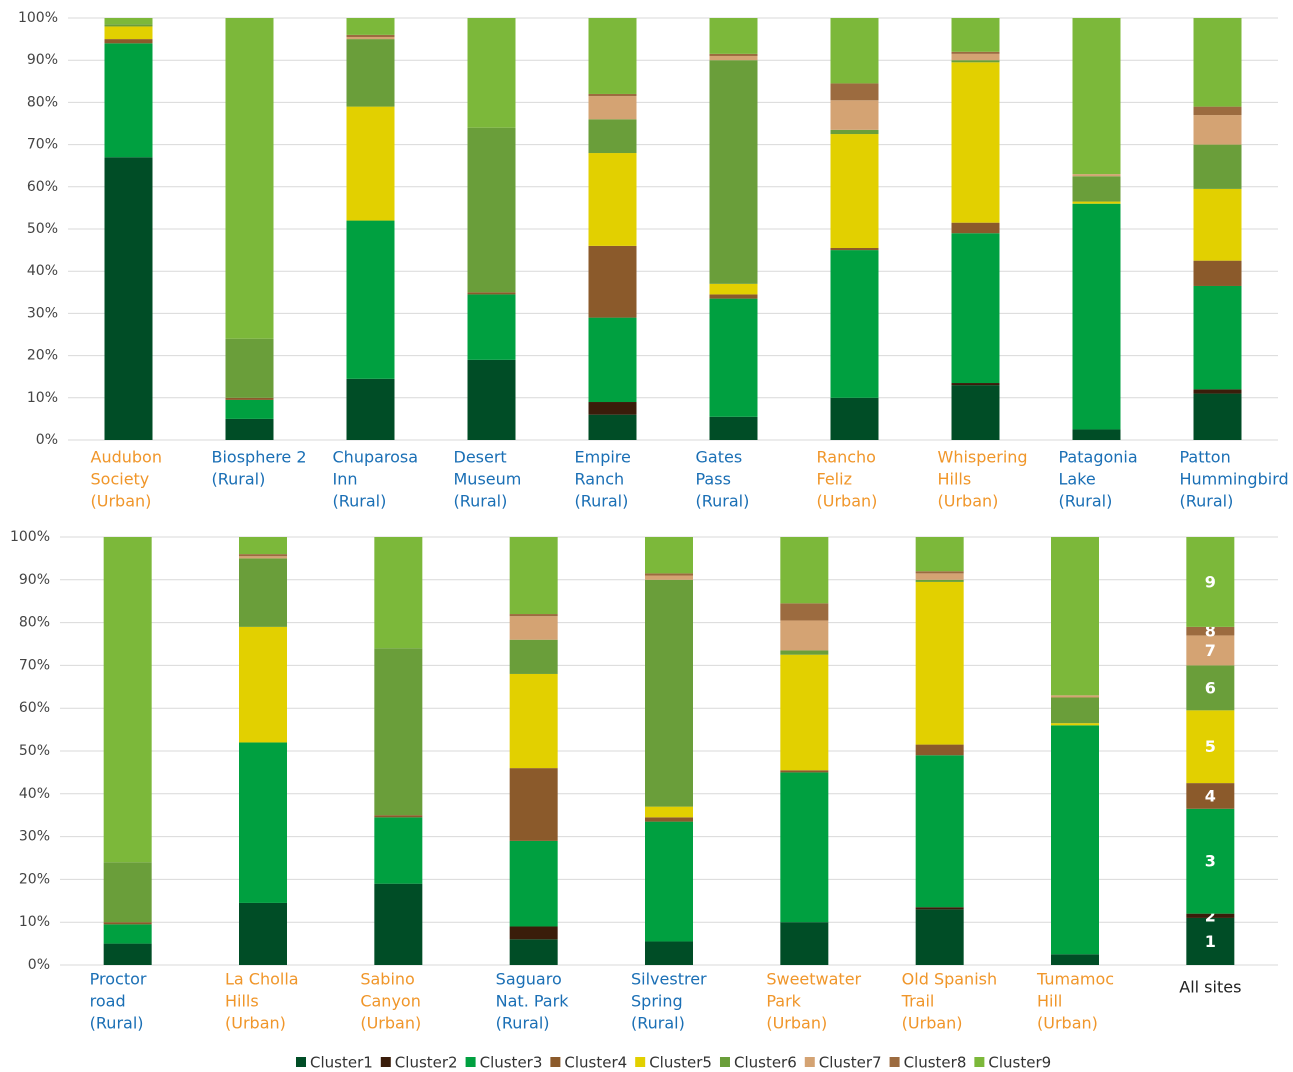 This screenshot has height=1072, width=1293. Describe the element at coordinates (783, 1001) in the screenshot. I see `x-tick-label: Park` at that location.